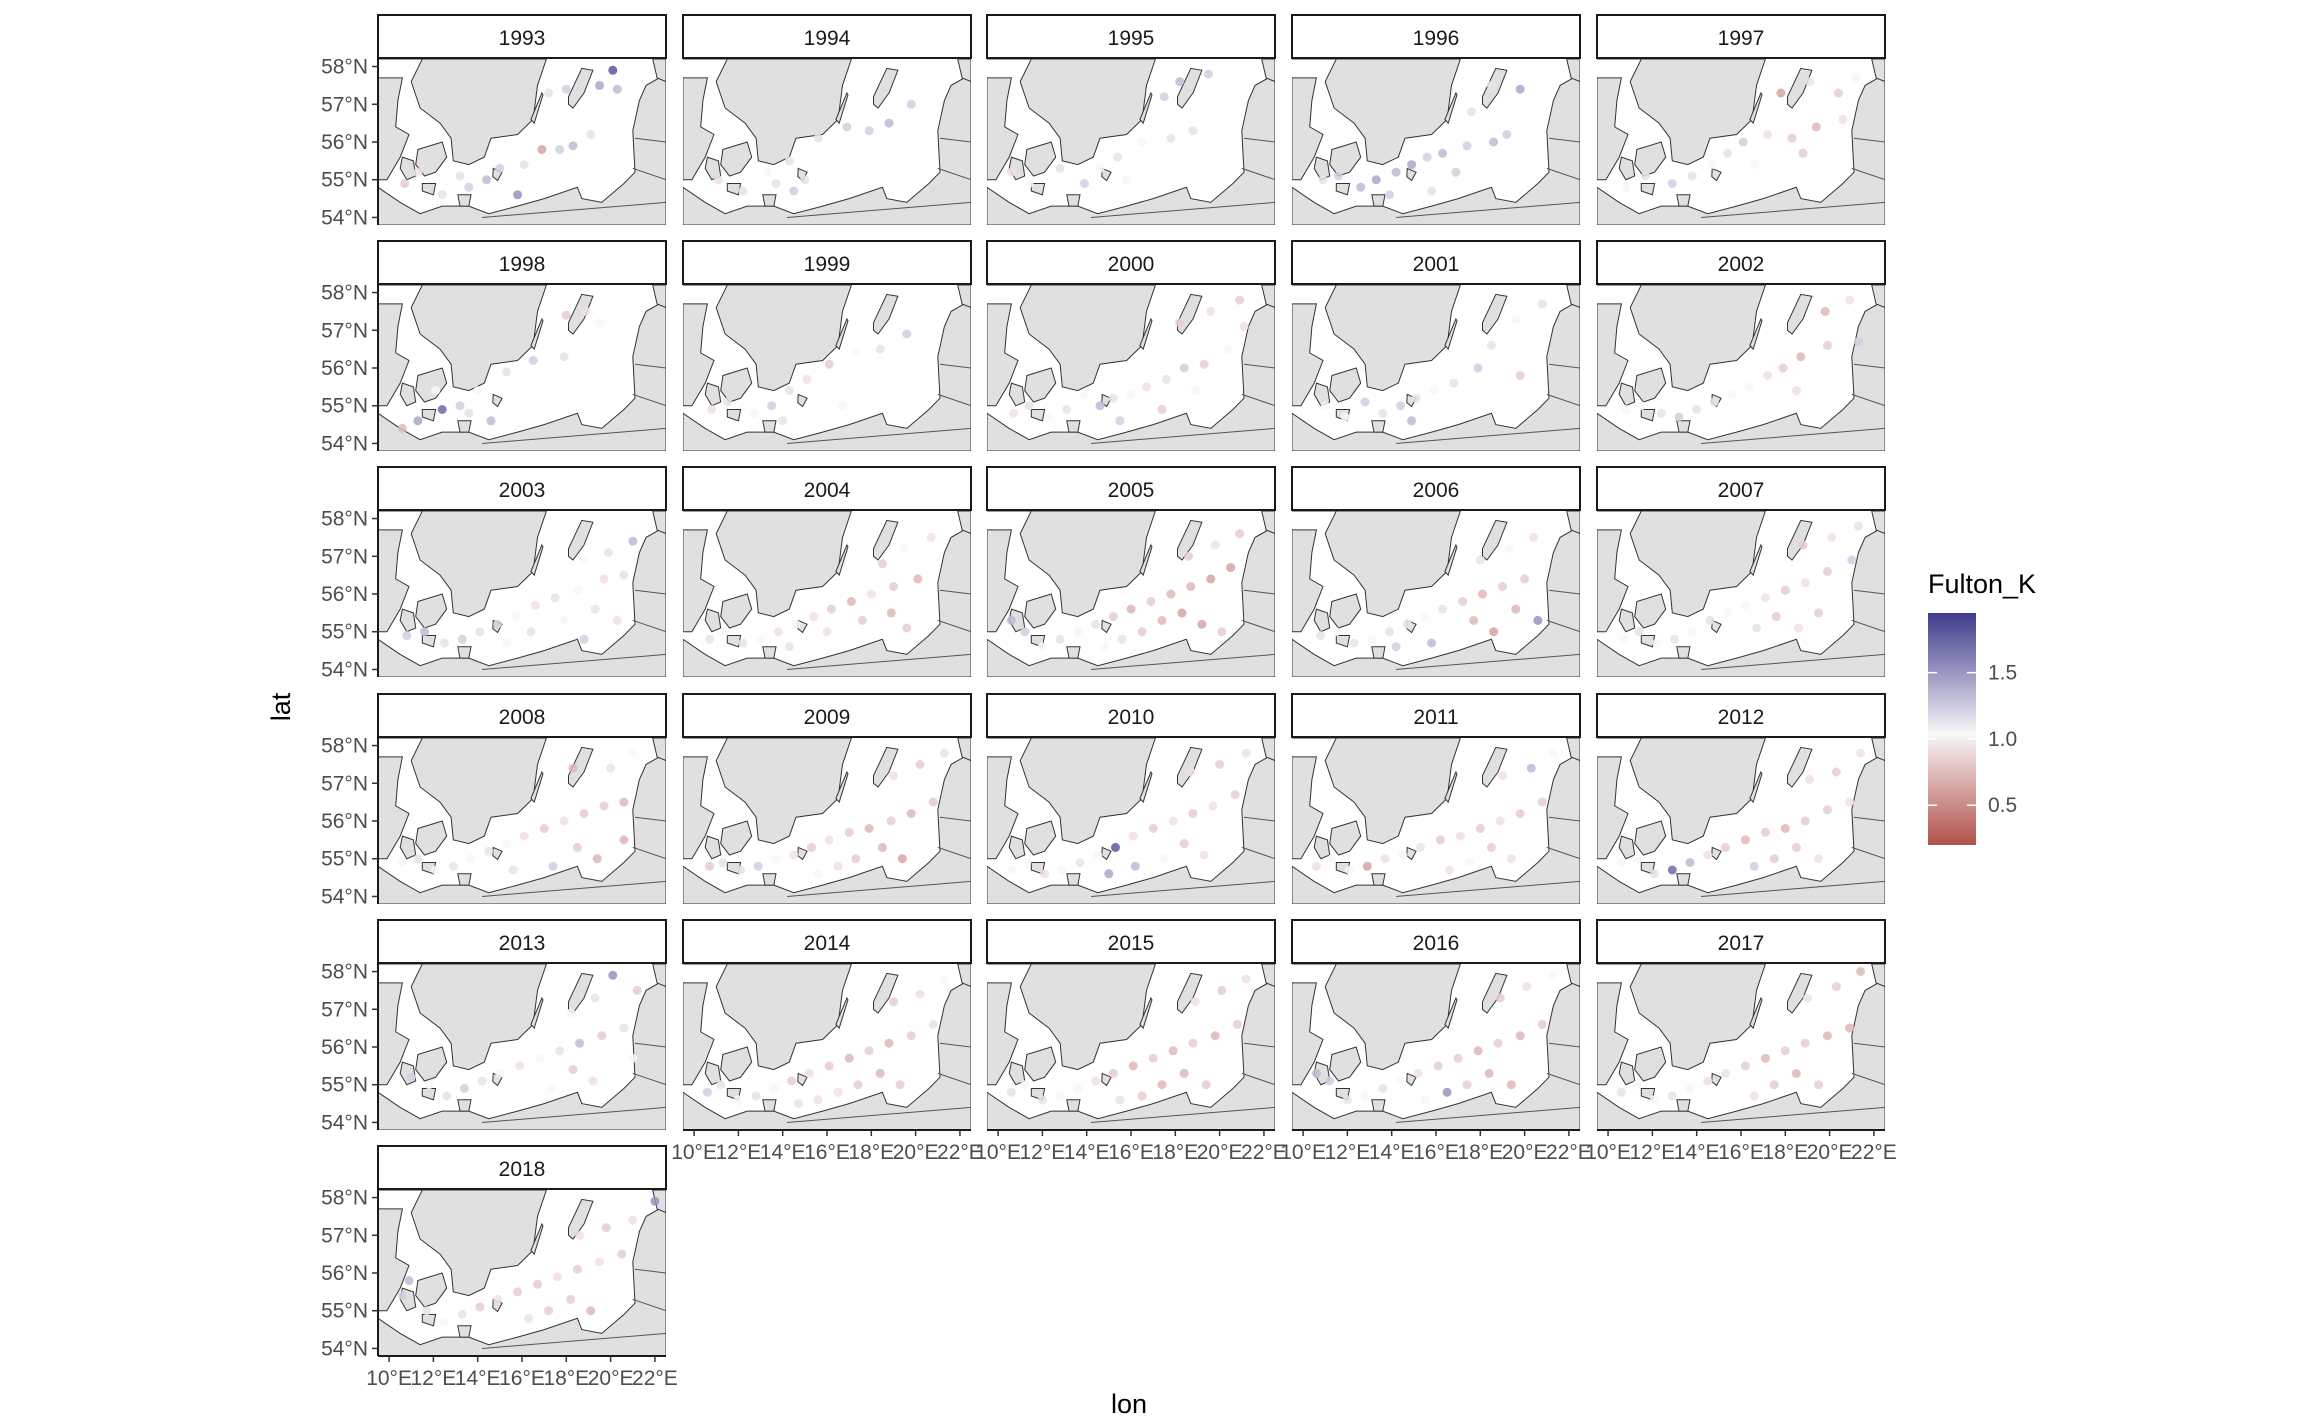 The width and height of the screenshot is (2304, 1423). What do you see at coordinates (522, 490) in the screenshot?
I see `facet-strip-label: 2003` at bounding box center [522, 490].